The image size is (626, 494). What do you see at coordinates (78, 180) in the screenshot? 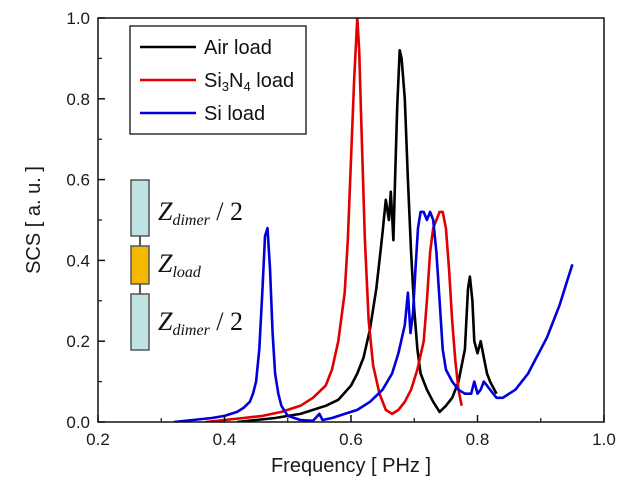
I see `y-tick-label: 0.6` at bounding box center [78, 180].